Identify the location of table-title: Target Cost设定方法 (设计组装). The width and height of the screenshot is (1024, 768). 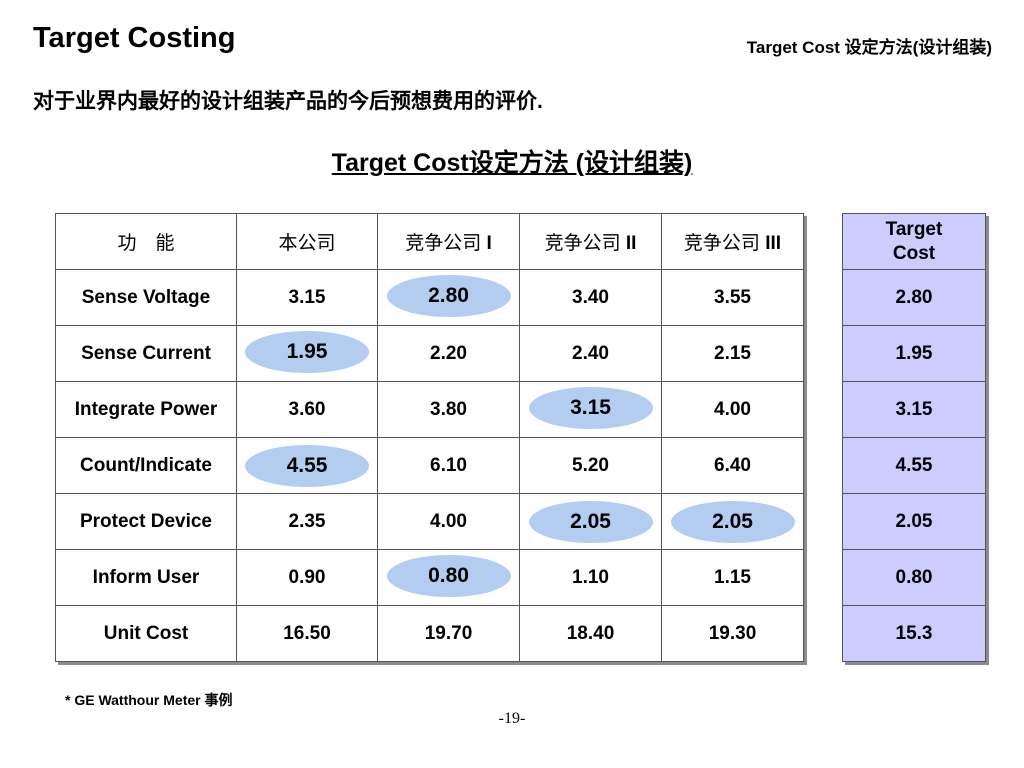
(512, 163).